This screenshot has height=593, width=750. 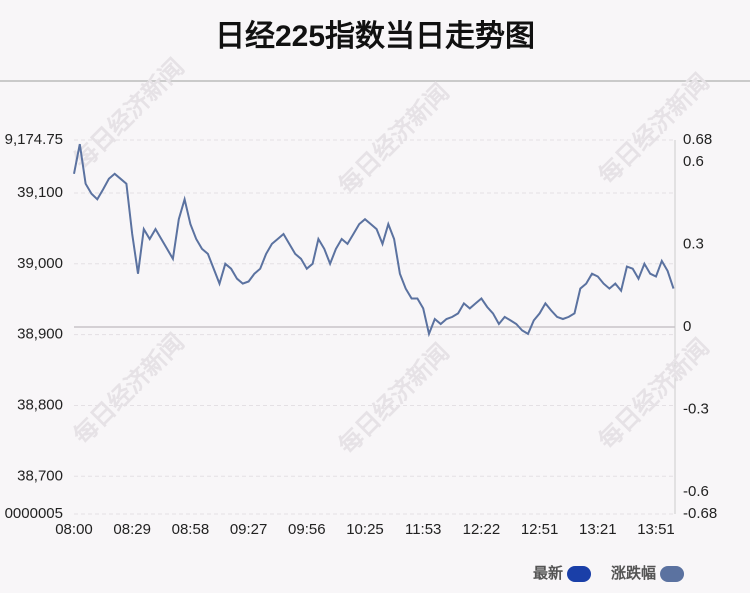 What do you see at coordinates (540, 529) in the screenshot?
I see `x-tick-label: 12:51` at bounding box center [540, 529].